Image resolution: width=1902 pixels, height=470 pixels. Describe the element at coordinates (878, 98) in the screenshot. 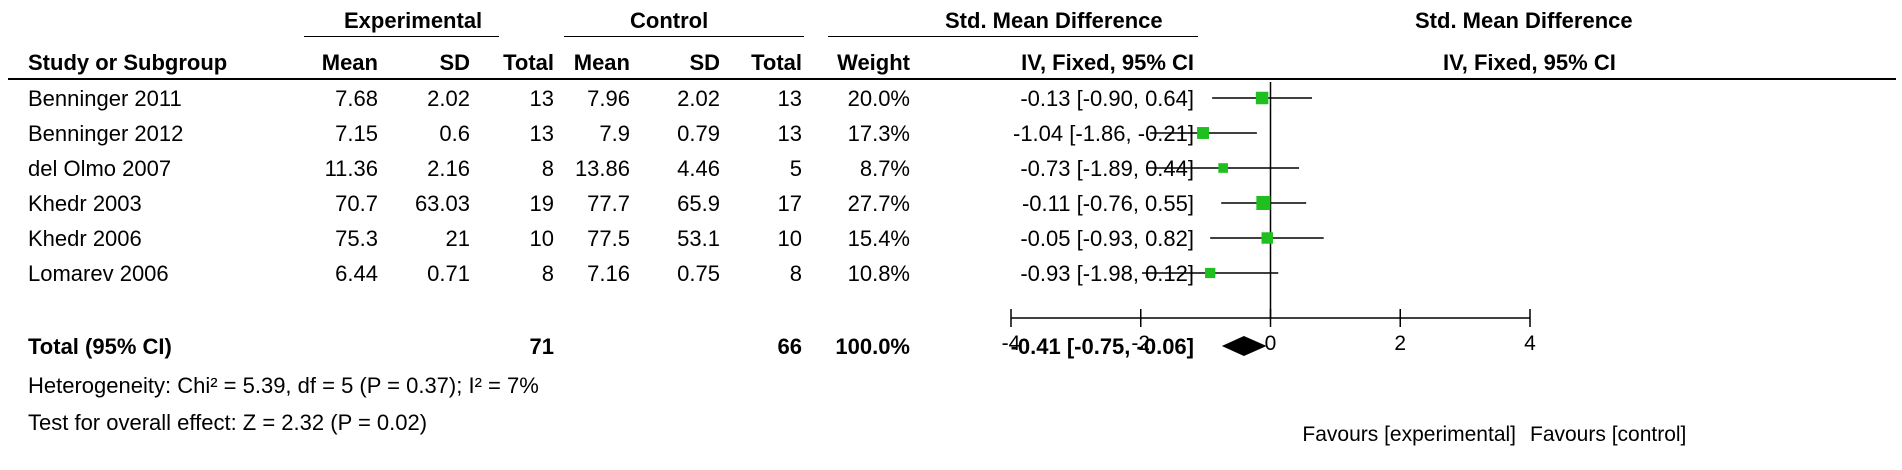

I see `weight: 20.0%` at that location.